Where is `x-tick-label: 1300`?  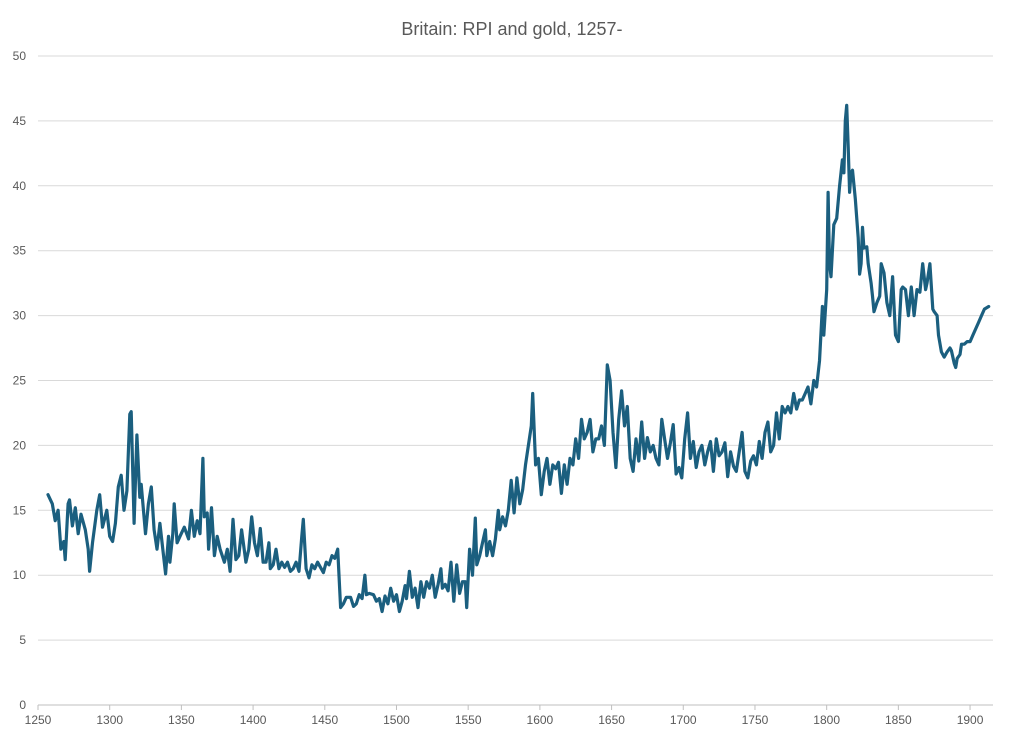 x-tick-label: 1300 is located at coordinates (109, 720).